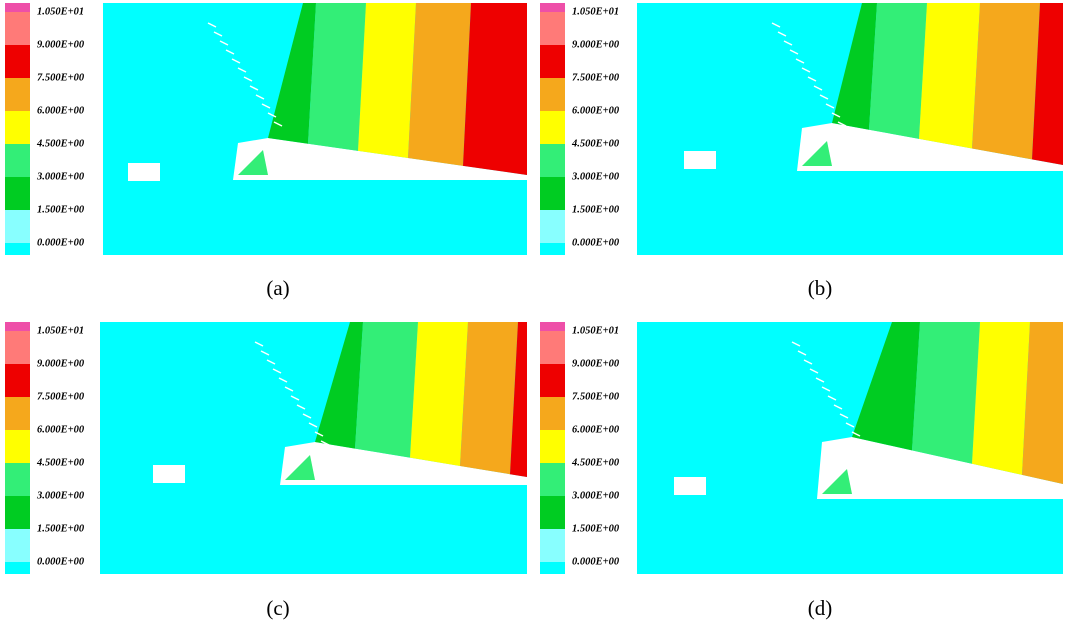 This screenshot has width=1065, height=624. Describe the element at coordinates (61, 363) in the screenshot. I see `legend-label: 9.000E+00` at that location.